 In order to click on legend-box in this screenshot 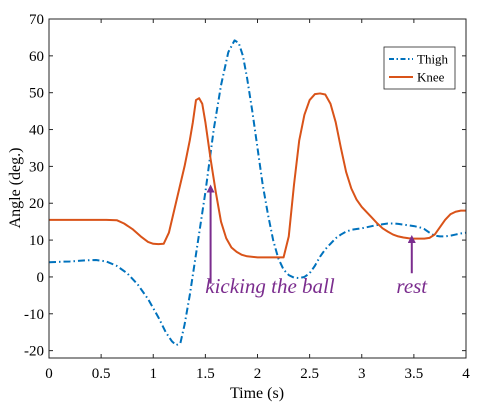, I will do `click(419, 68)`.